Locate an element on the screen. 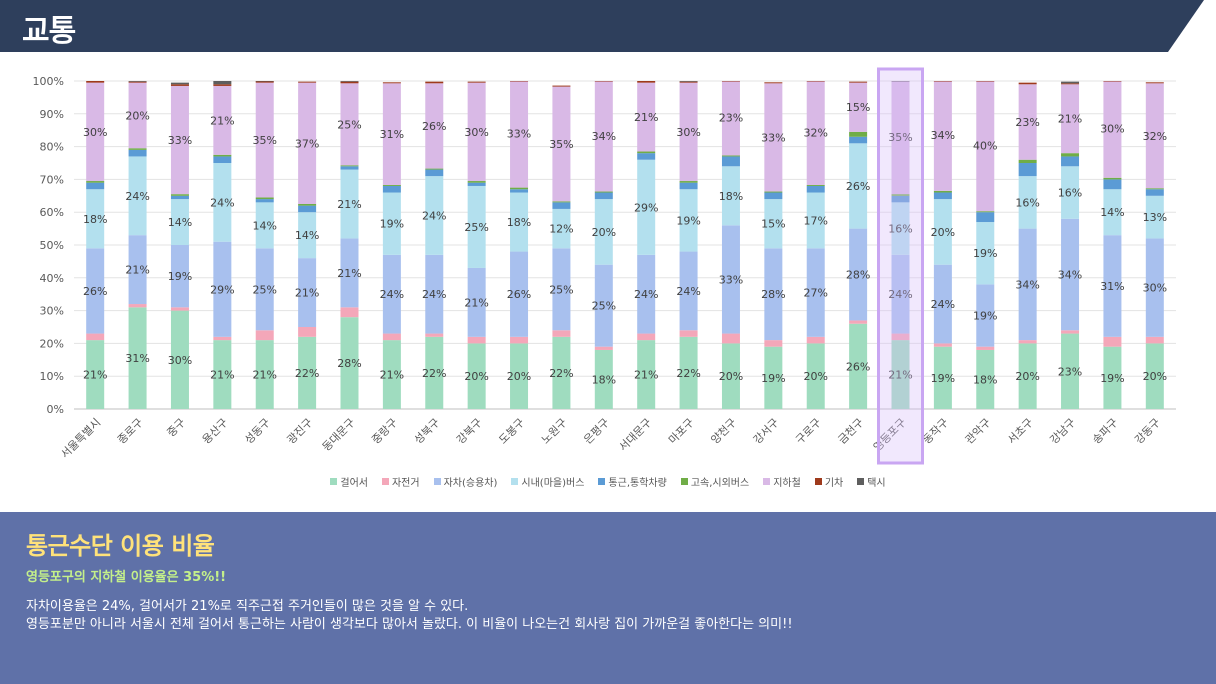 The height and width of the screenshot is (684, 1216). data-label: 40% is located at coordinates (985, 146).